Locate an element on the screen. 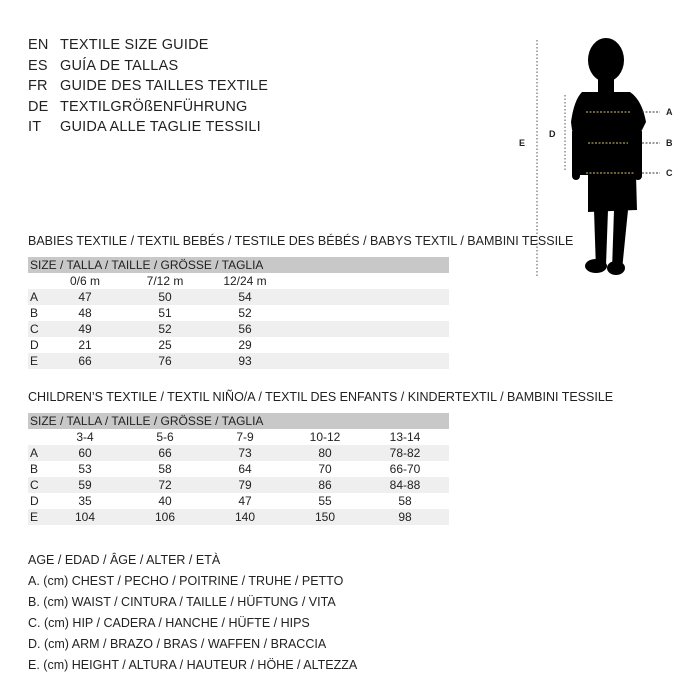 This screenshot has width=700, height=700. language-title: GUÍA DE TALLAS is located at coordinates (119, 65).